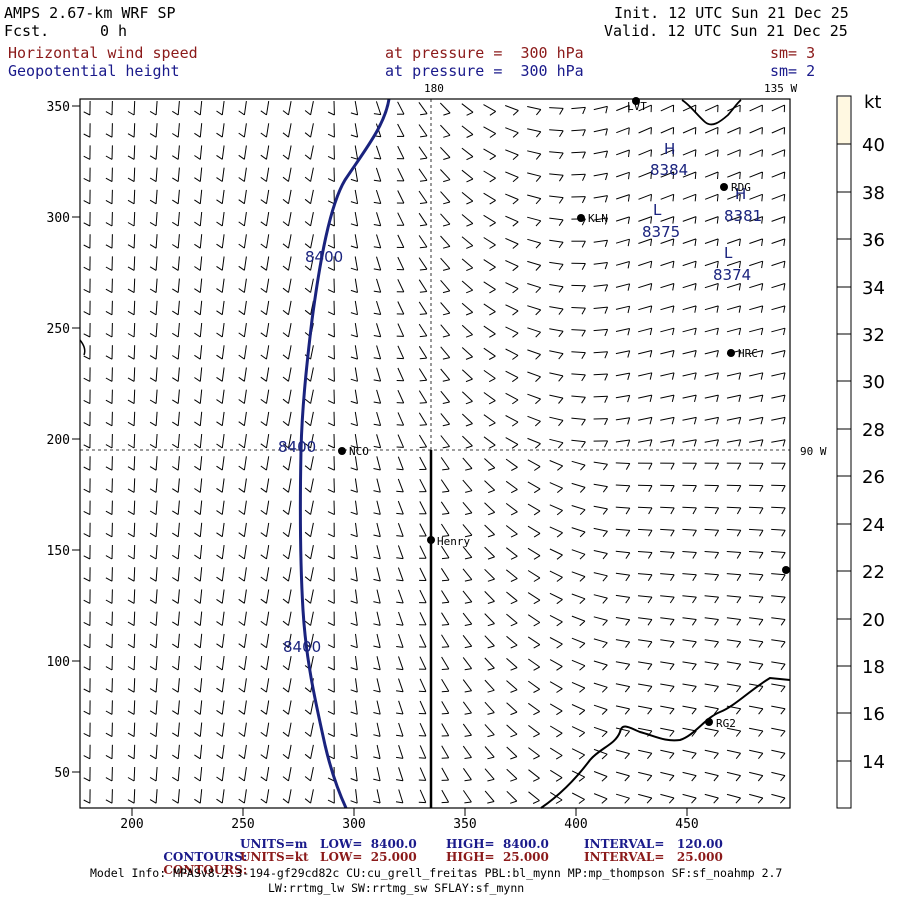 Image resolution: width=900 pixels, height=900 pixels. I want to click on station-label-henry: Henry, so click(453, 541).